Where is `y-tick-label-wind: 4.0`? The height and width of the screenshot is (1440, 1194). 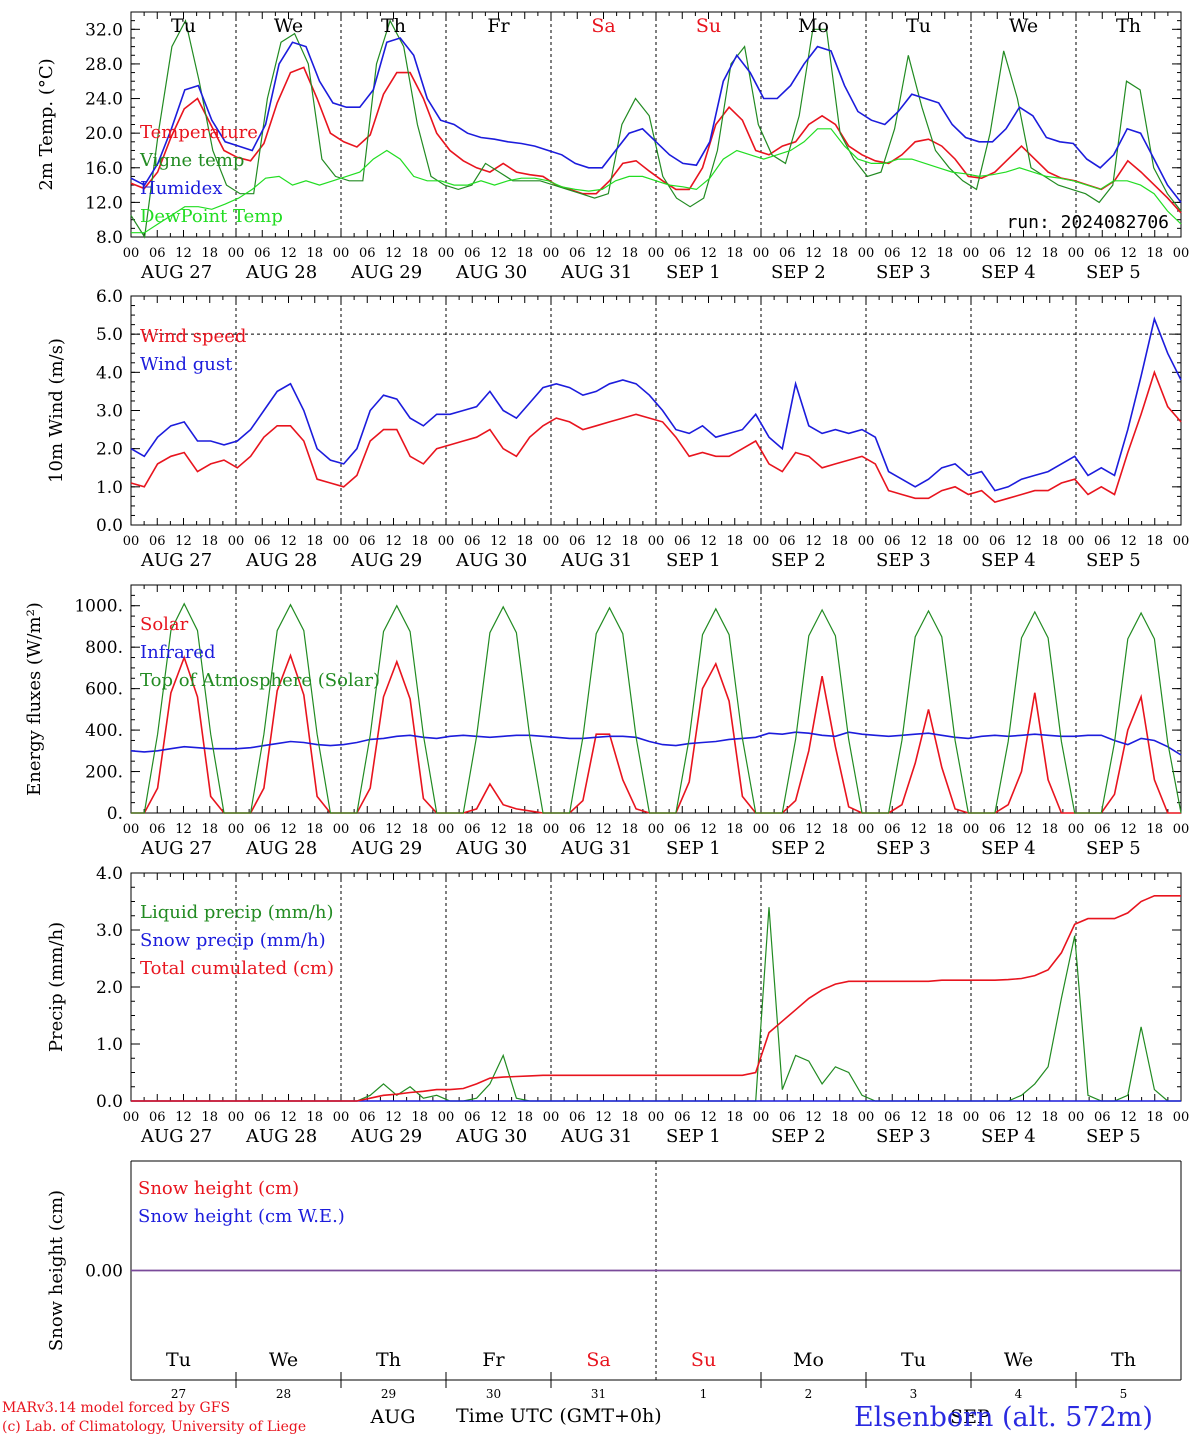 y-tick-label-wind: 4.0 is located at coordinates (109, 373).